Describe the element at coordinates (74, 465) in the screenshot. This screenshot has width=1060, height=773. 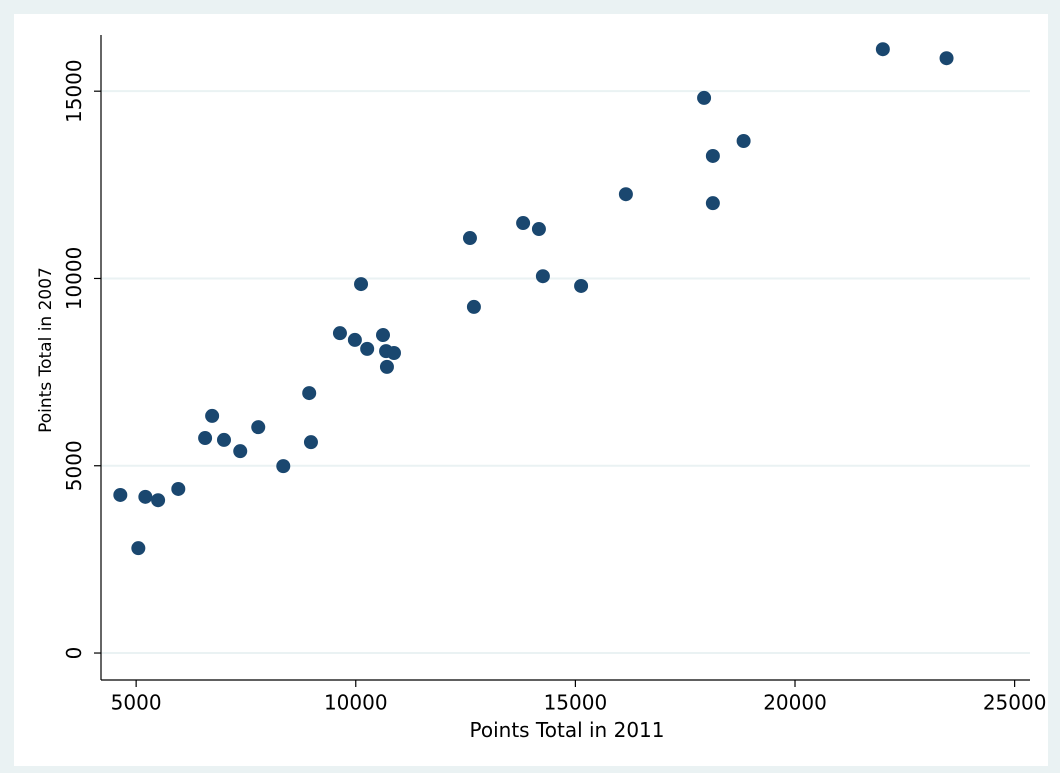
I see `y-tick-label: 5000` at that location.